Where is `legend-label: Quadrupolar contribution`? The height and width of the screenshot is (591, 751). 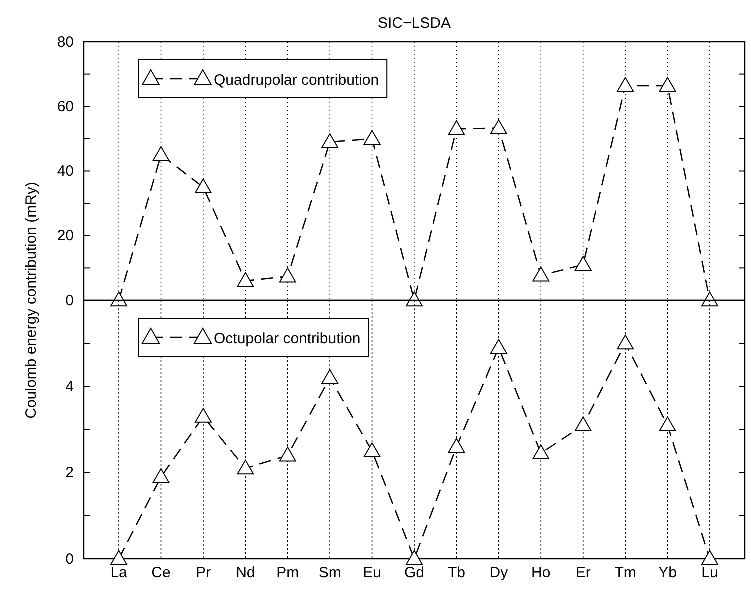 legend-label: Quadrupolar contribution is located at coordinates (297, 80).